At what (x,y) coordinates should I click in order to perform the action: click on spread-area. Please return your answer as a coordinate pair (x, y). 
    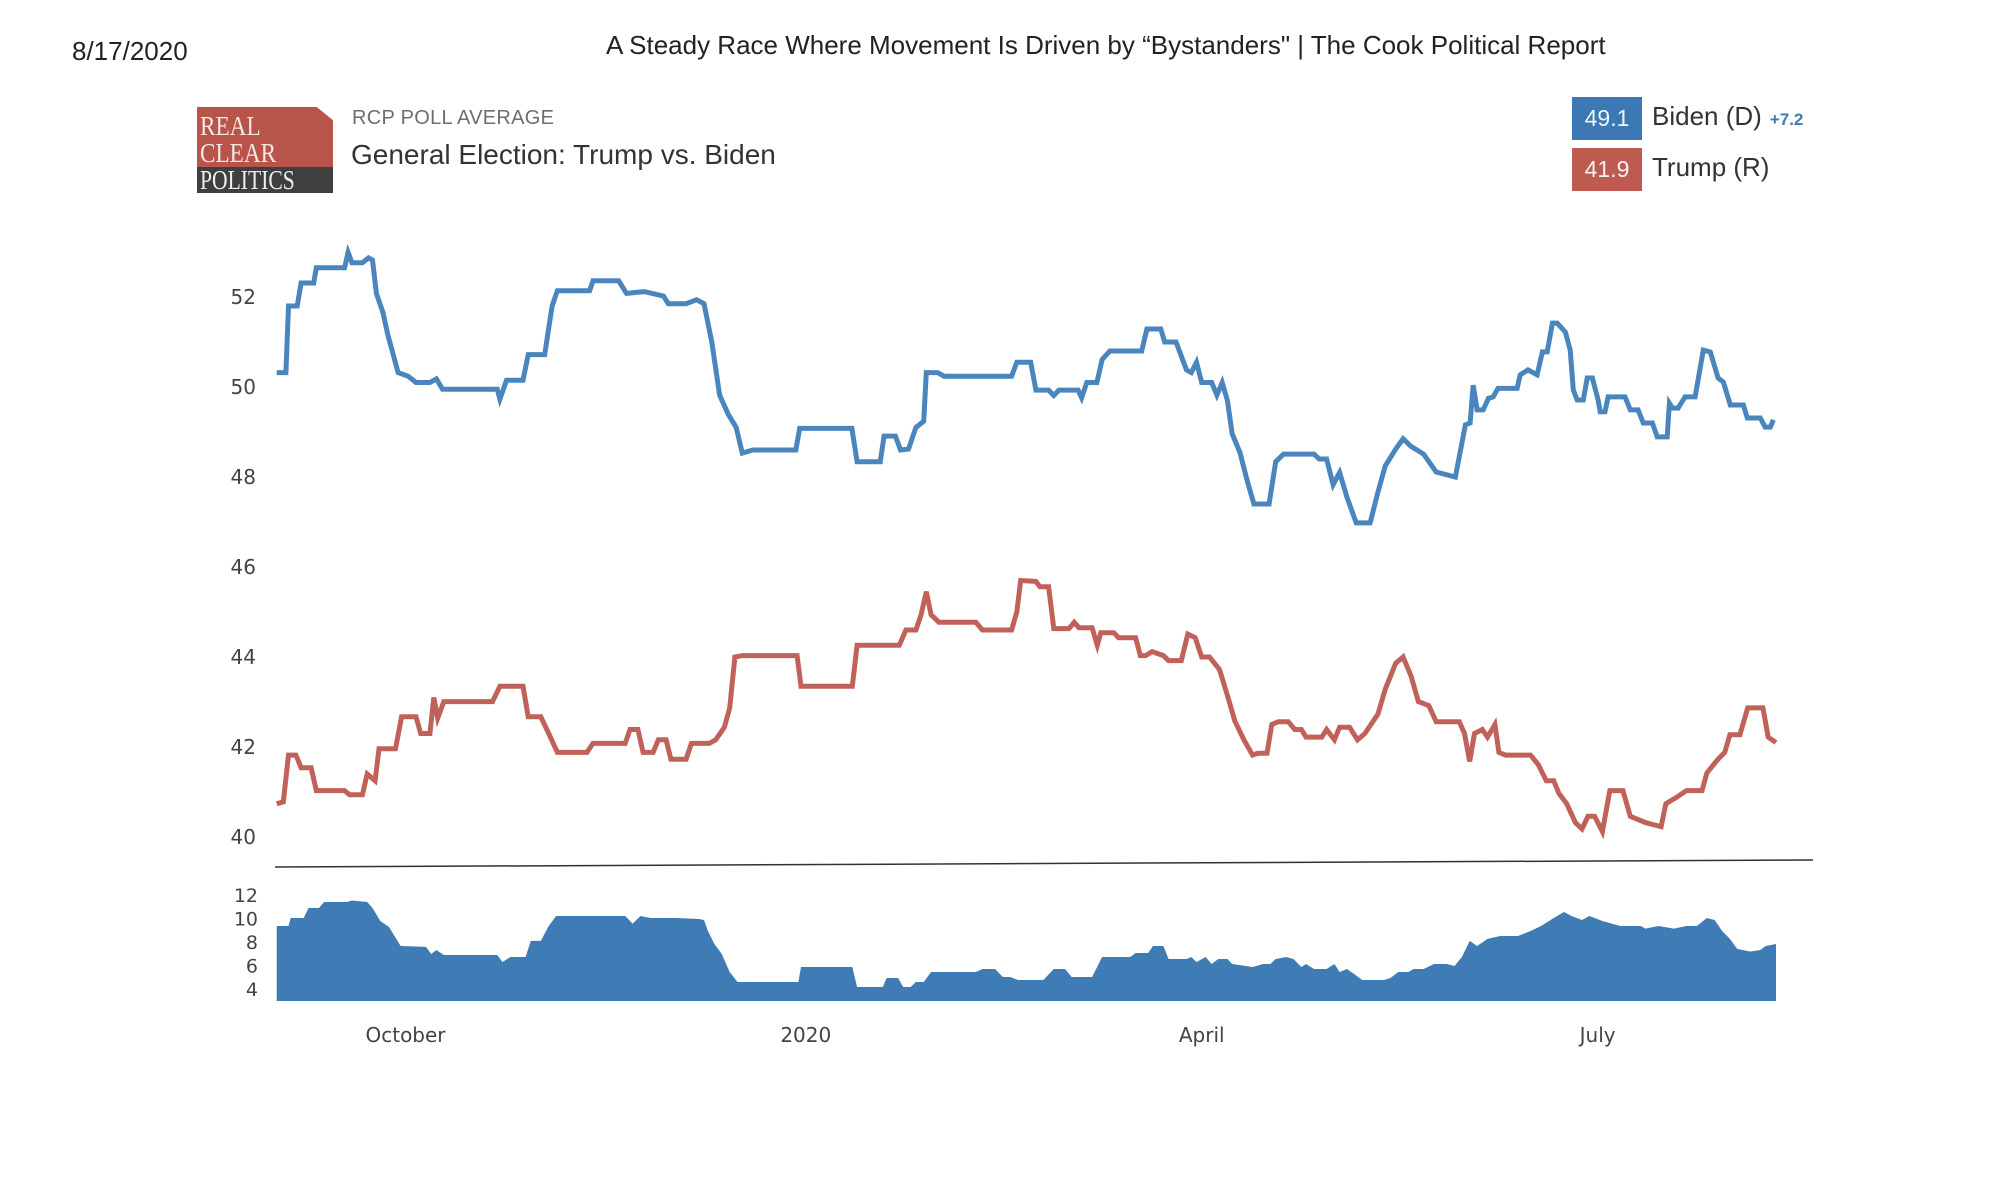
    Looking at the image, I should click on (1026, 950).